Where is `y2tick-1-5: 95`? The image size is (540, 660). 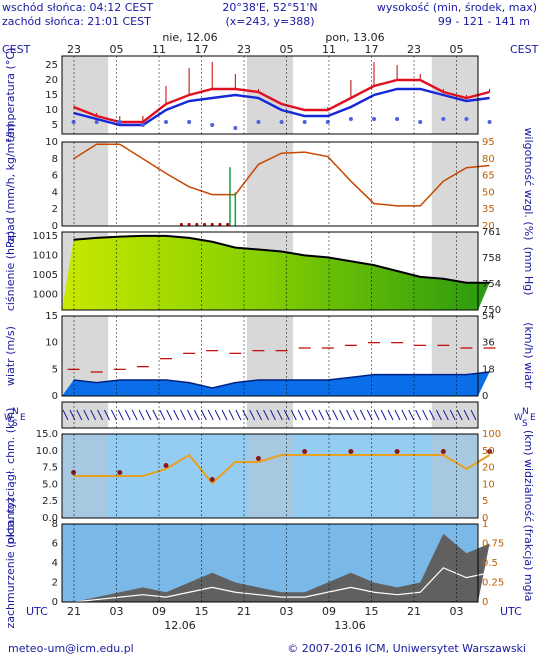
y2tick-1-5: 95 is located at coordinates (488, 142).